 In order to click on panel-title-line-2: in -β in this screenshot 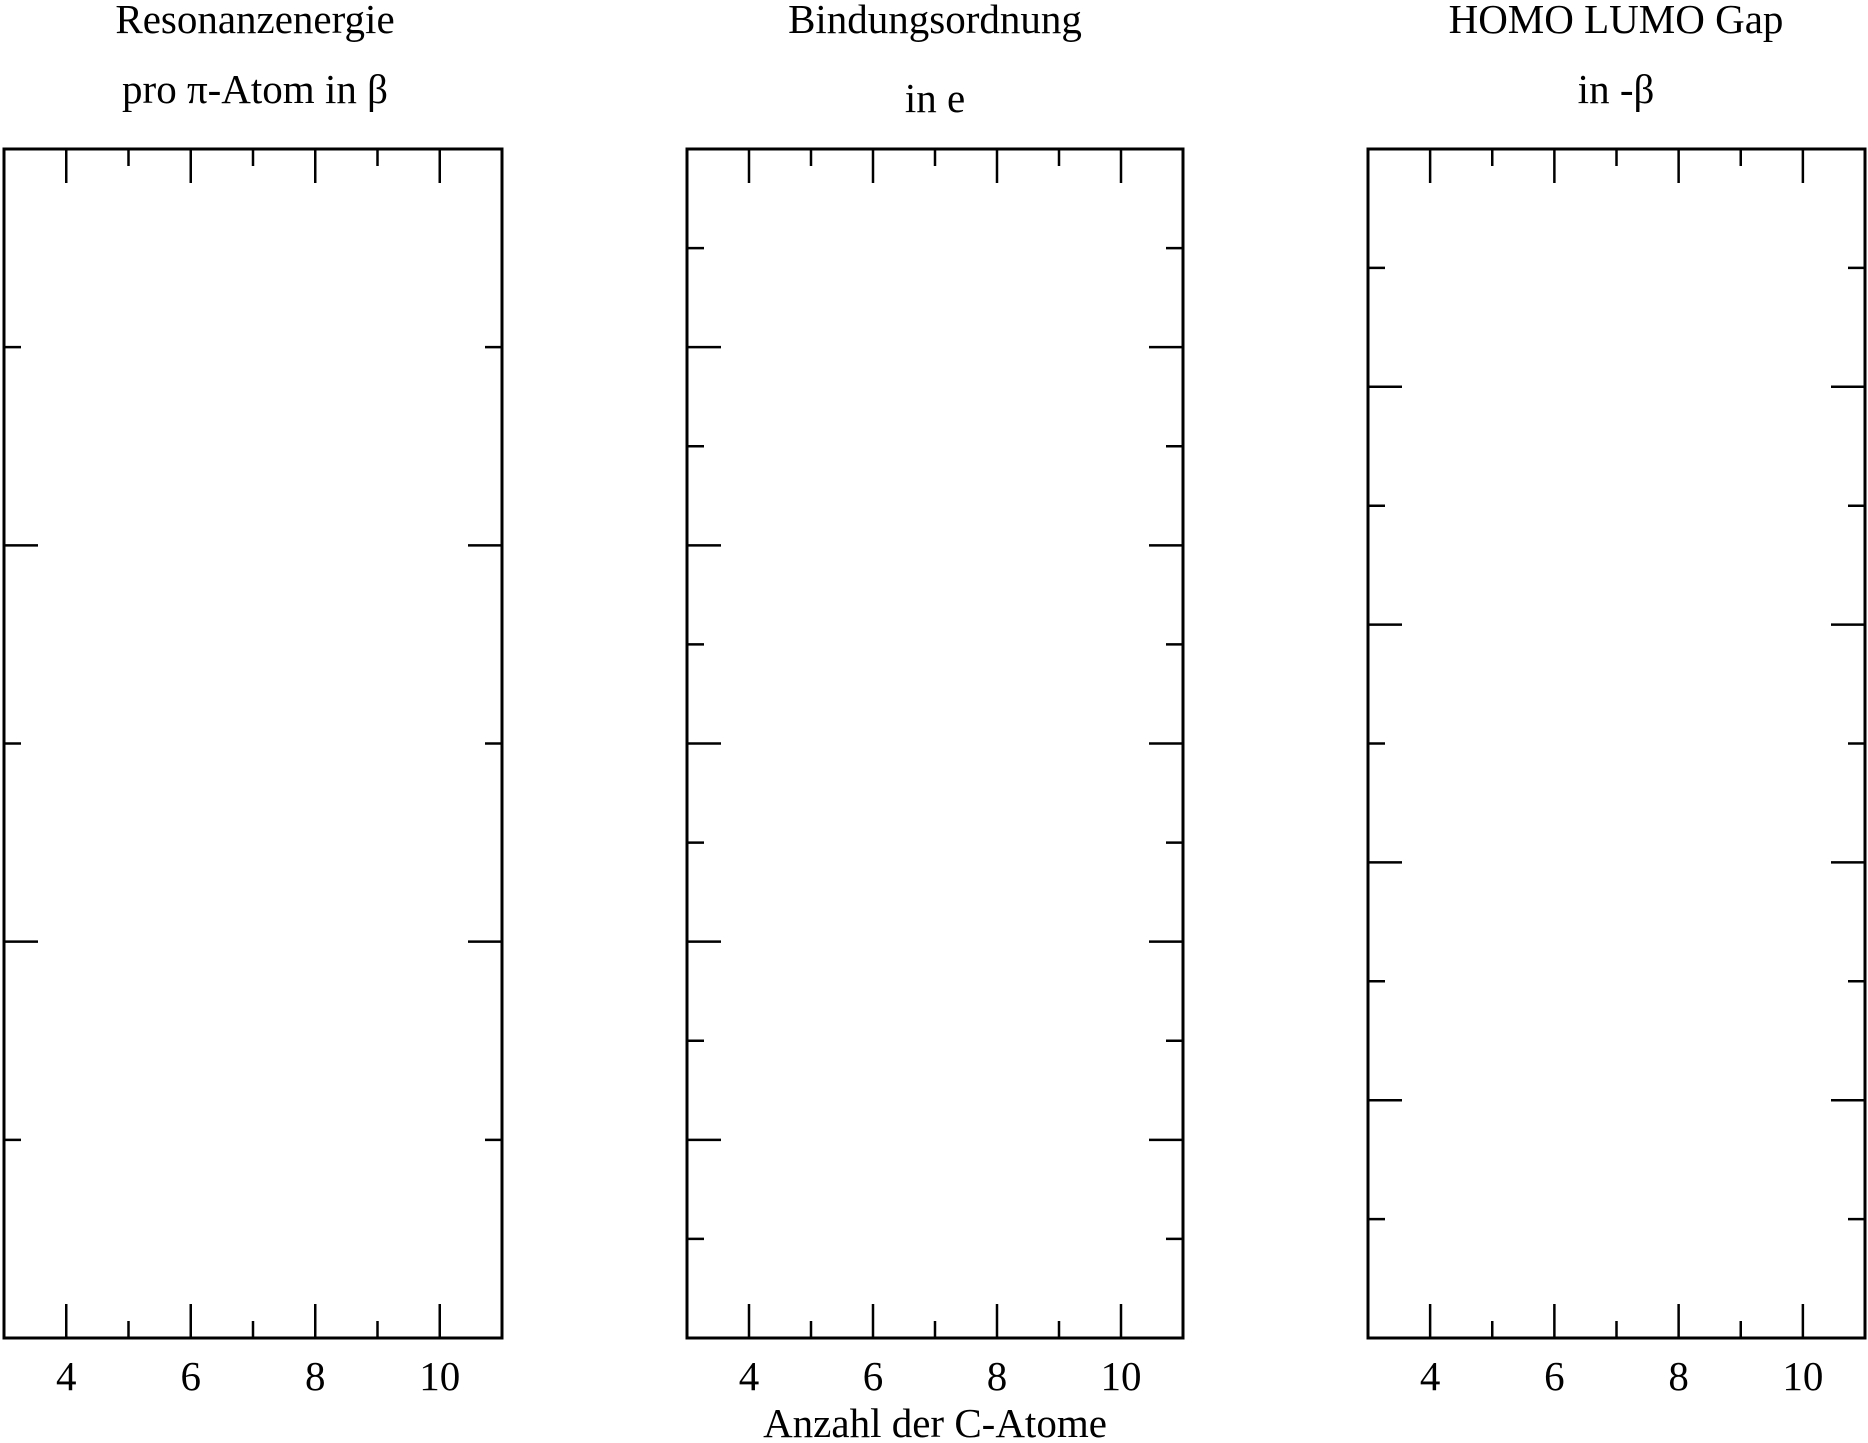, I will do `click(1616, 89)`.